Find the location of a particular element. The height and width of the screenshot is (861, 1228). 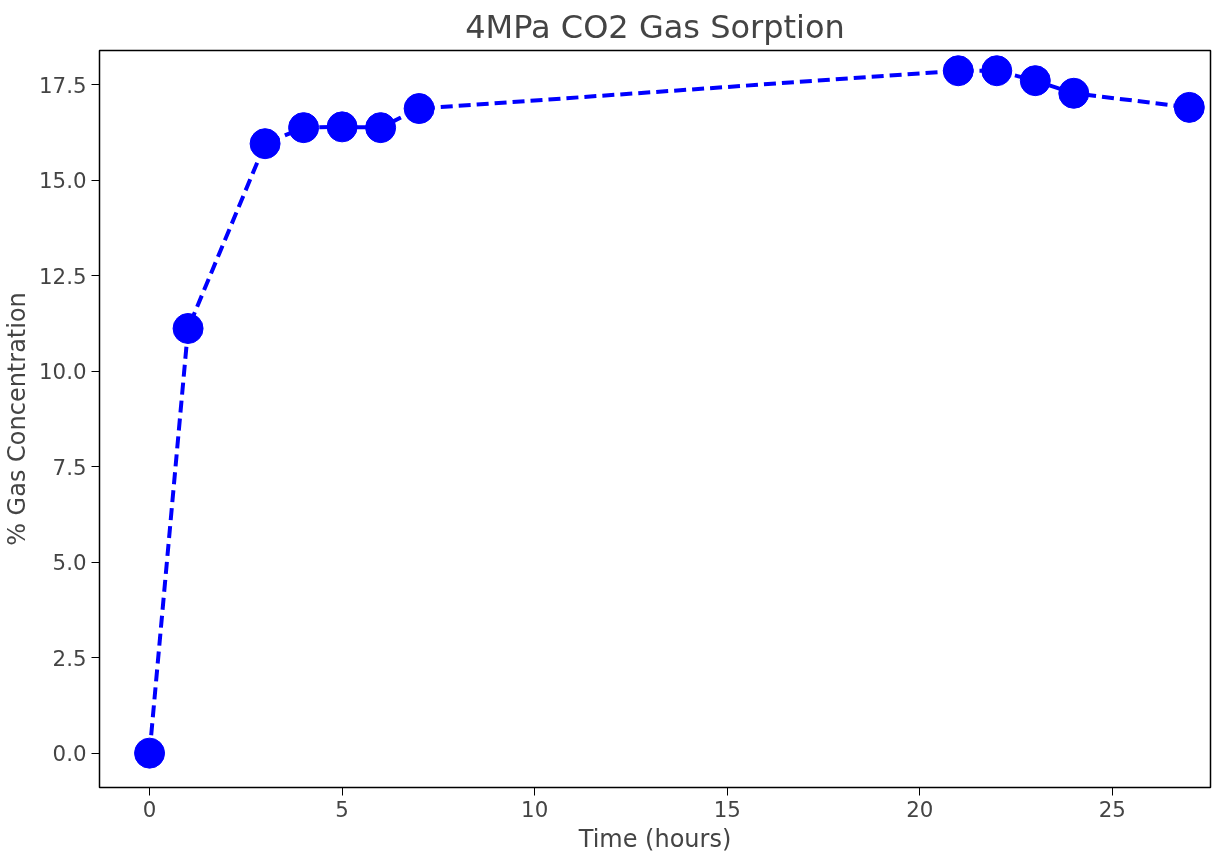

x-tick-label: 5 is located at coordinates (342, 809).